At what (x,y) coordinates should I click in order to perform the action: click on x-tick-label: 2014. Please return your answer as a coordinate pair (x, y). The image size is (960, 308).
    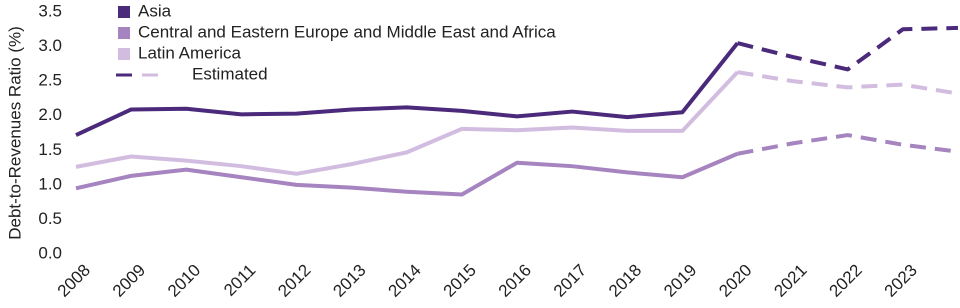
    Looking at the image, I should click on (405, 281).